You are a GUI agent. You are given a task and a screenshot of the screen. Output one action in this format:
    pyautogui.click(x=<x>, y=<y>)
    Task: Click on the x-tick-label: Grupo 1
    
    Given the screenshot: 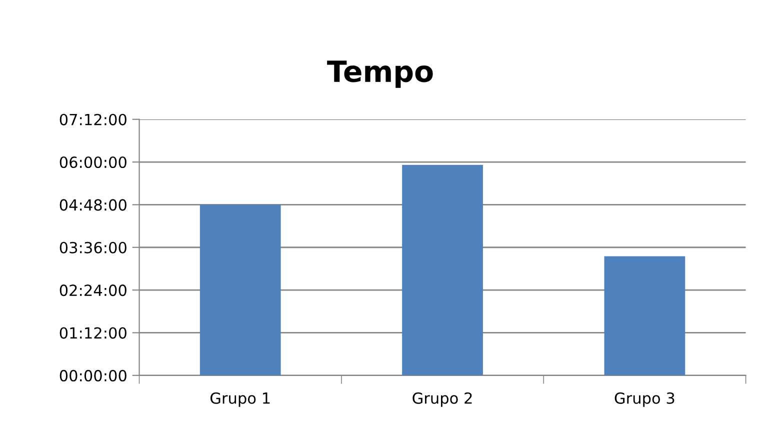 What is the action you would take?
    pyautogui.click(x=240, y=399)
    